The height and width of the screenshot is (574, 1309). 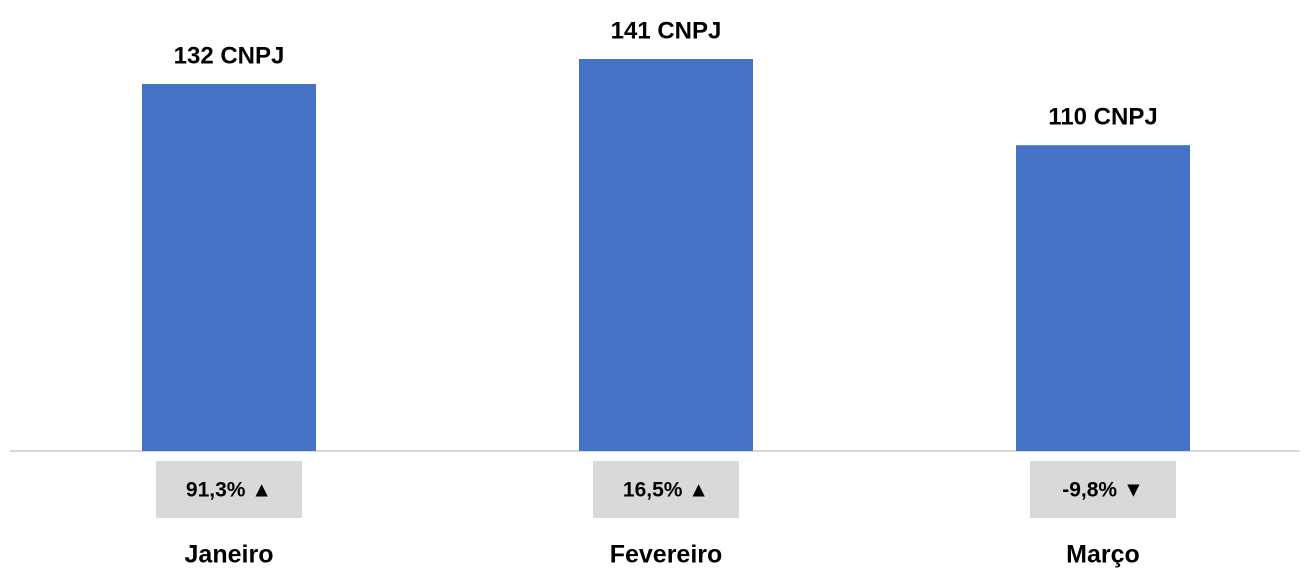 I want to click on x-tick-label: Fevereiro, so click(x=666, y=555).